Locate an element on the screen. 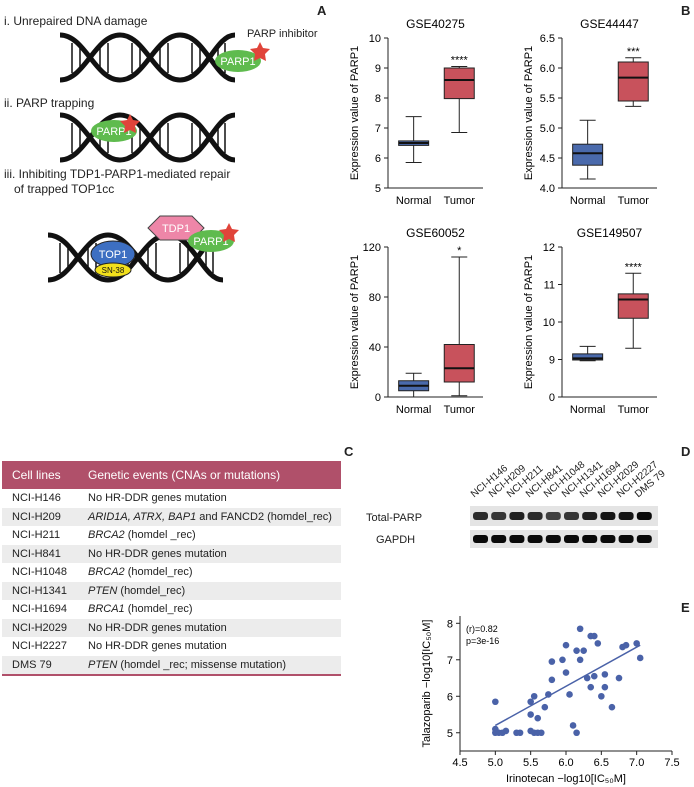 The image size is (694, 787). y-tick-label: 5.0 is located at coordinates (547, 129).